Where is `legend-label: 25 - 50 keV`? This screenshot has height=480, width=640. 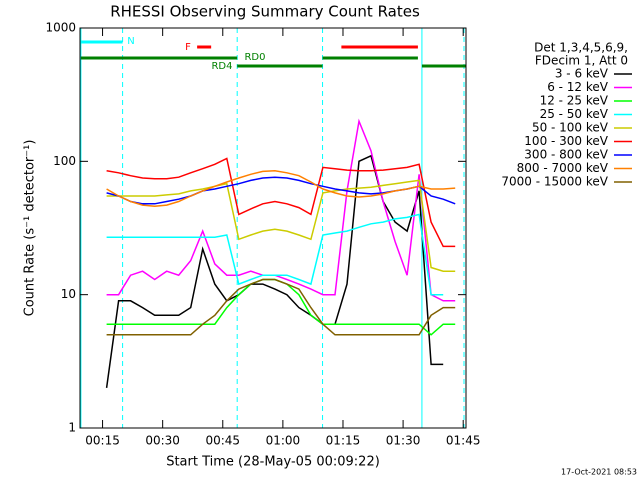 legend-label: 25 - 50 keV is located at coordinates (574, 114).